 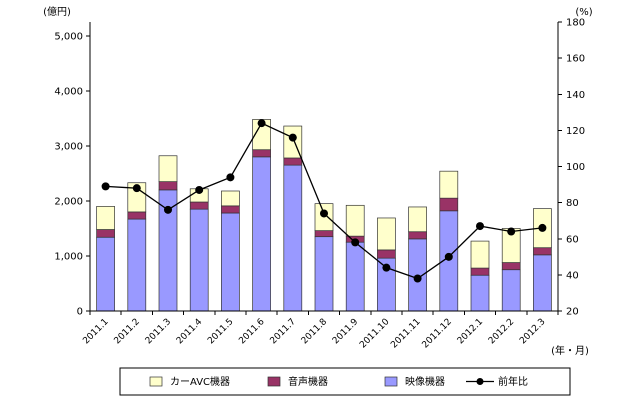 I want to click on legend-item-video-equipment: 映像機器, so click(x=414, y=381).